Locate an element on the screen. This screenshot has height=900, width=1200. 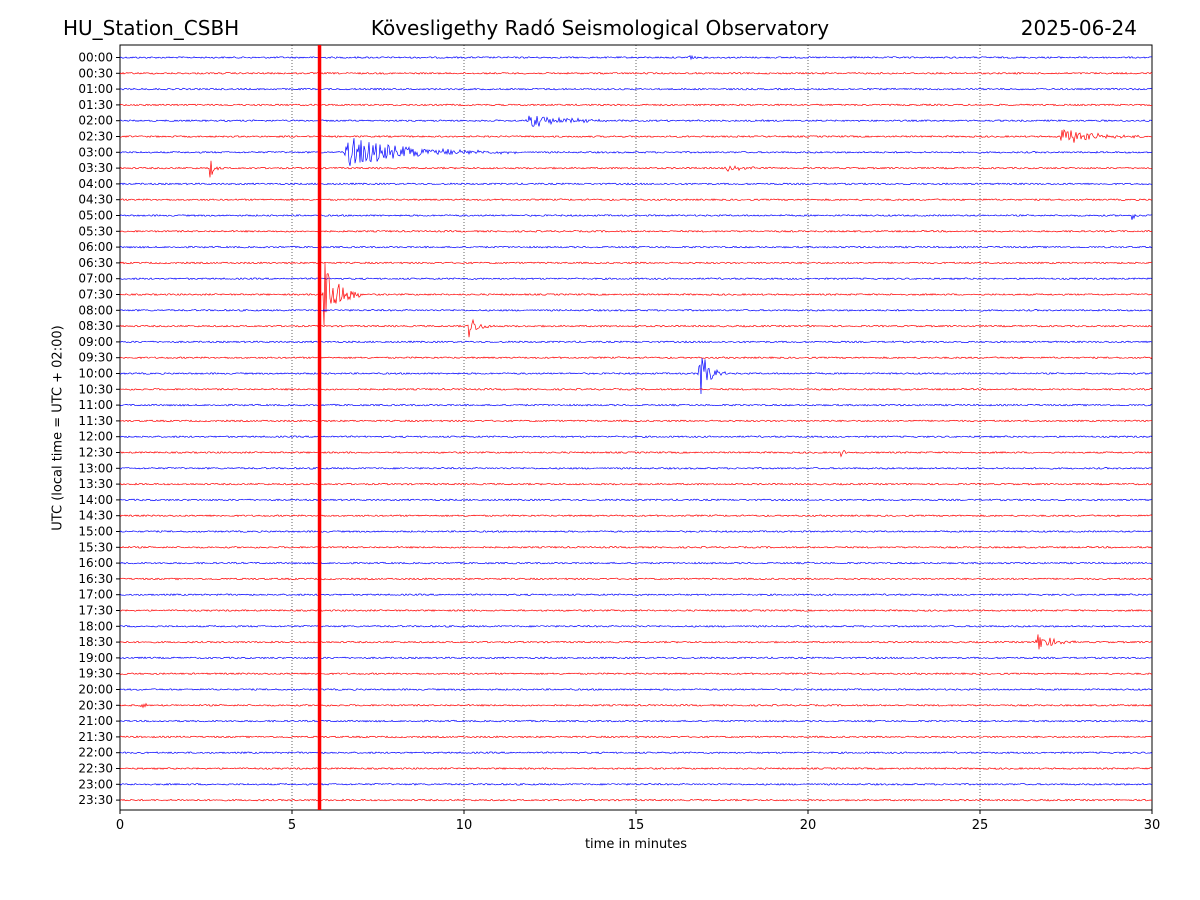
y-tick-label: 11:30 is located at coordinates (95, 421).